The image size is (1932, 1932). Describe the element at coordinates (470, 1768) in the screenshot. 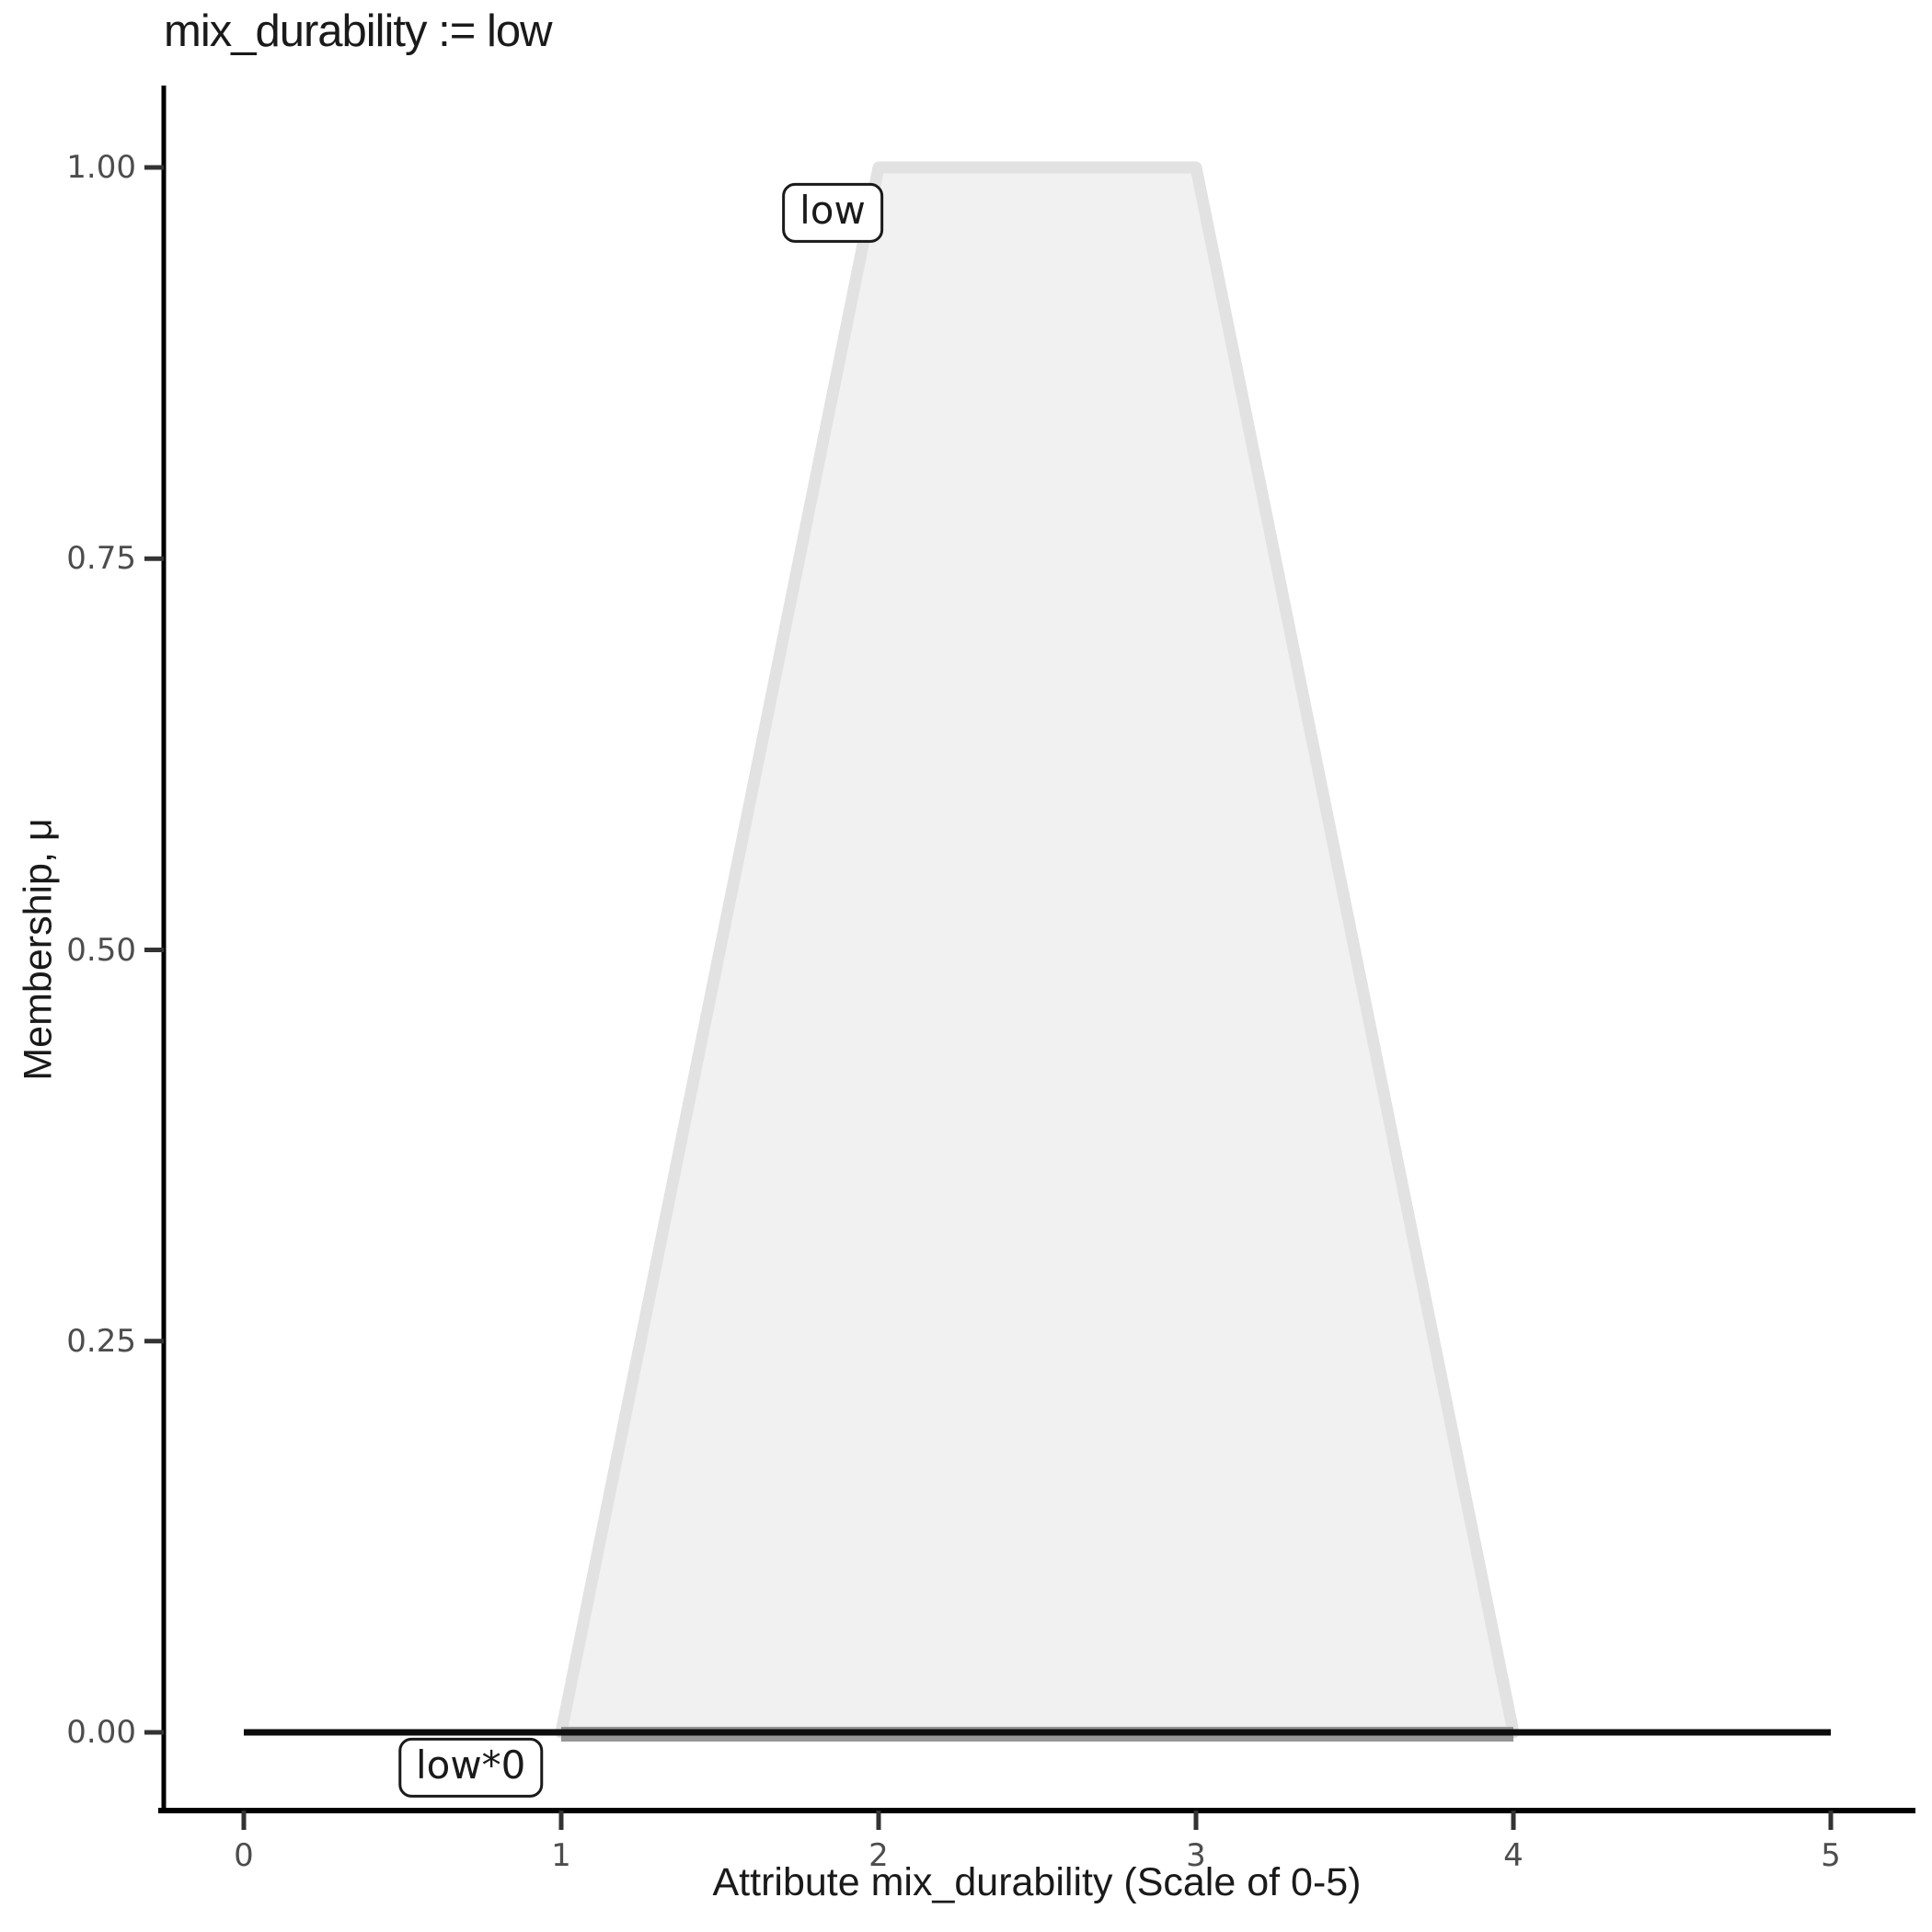

I see `annotation-low-times-0: low*0` at that location.